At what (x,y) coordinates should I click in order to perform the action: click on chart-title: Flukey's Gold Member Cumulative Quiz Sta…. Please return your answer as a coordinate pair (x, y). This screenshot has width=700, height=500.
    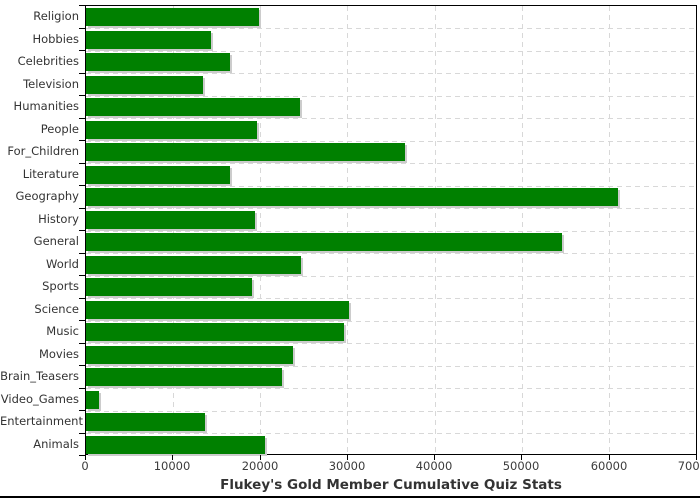
    Looking at the image, I should click on (391, 485).